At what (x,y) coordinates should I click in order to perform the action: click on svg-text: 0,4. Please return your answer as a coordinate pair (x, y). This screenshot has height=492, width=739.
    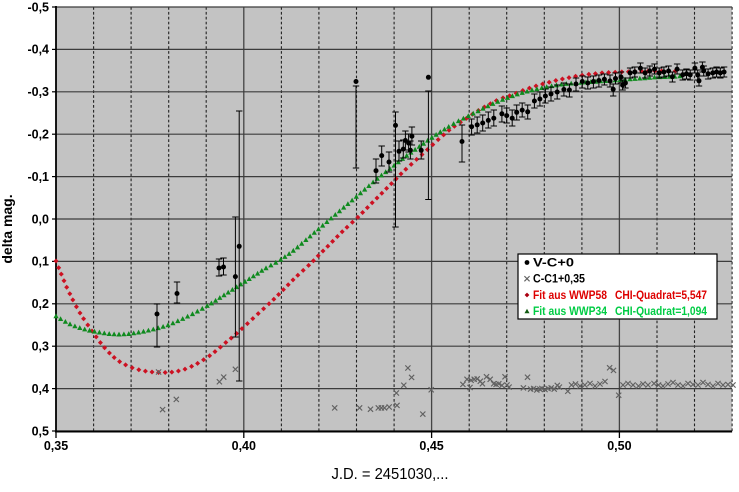
    Looking at the image, I should click on (40, 389).